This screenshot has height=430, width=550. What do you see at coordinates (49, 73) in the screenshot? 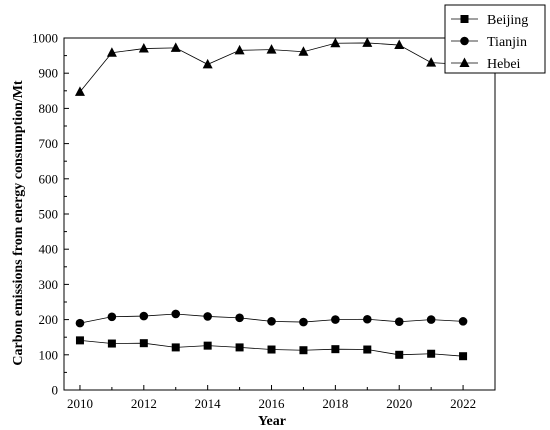
I see `y-tick-label: 900` at bounding box center [49, 73].